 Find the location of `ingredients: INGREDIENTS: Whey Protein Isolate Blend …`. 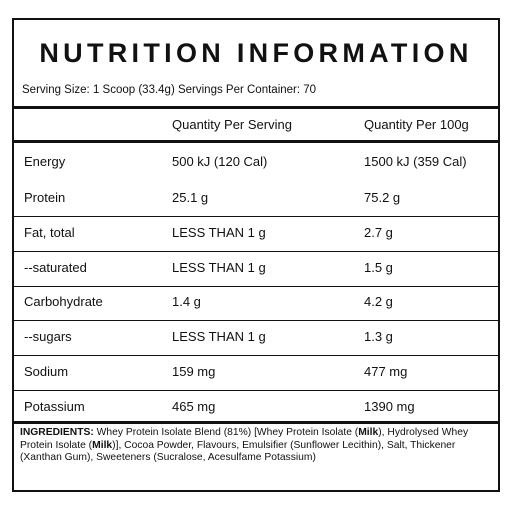

ingredients: INGREDIENTS: Whey Protein Isolate Blend … is located at coordinates (256, 446).